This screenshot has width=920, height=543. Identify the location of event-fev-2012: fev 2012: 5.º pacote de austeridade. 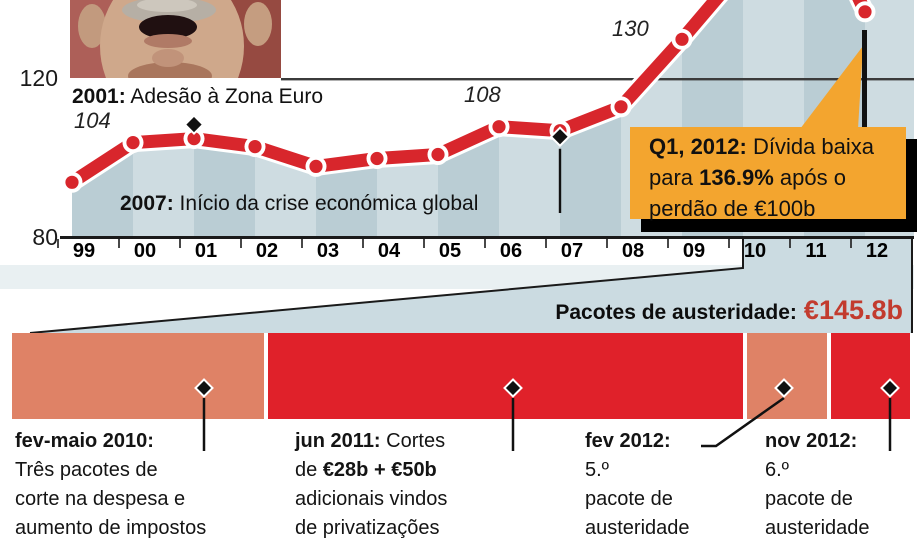
(637, 484).